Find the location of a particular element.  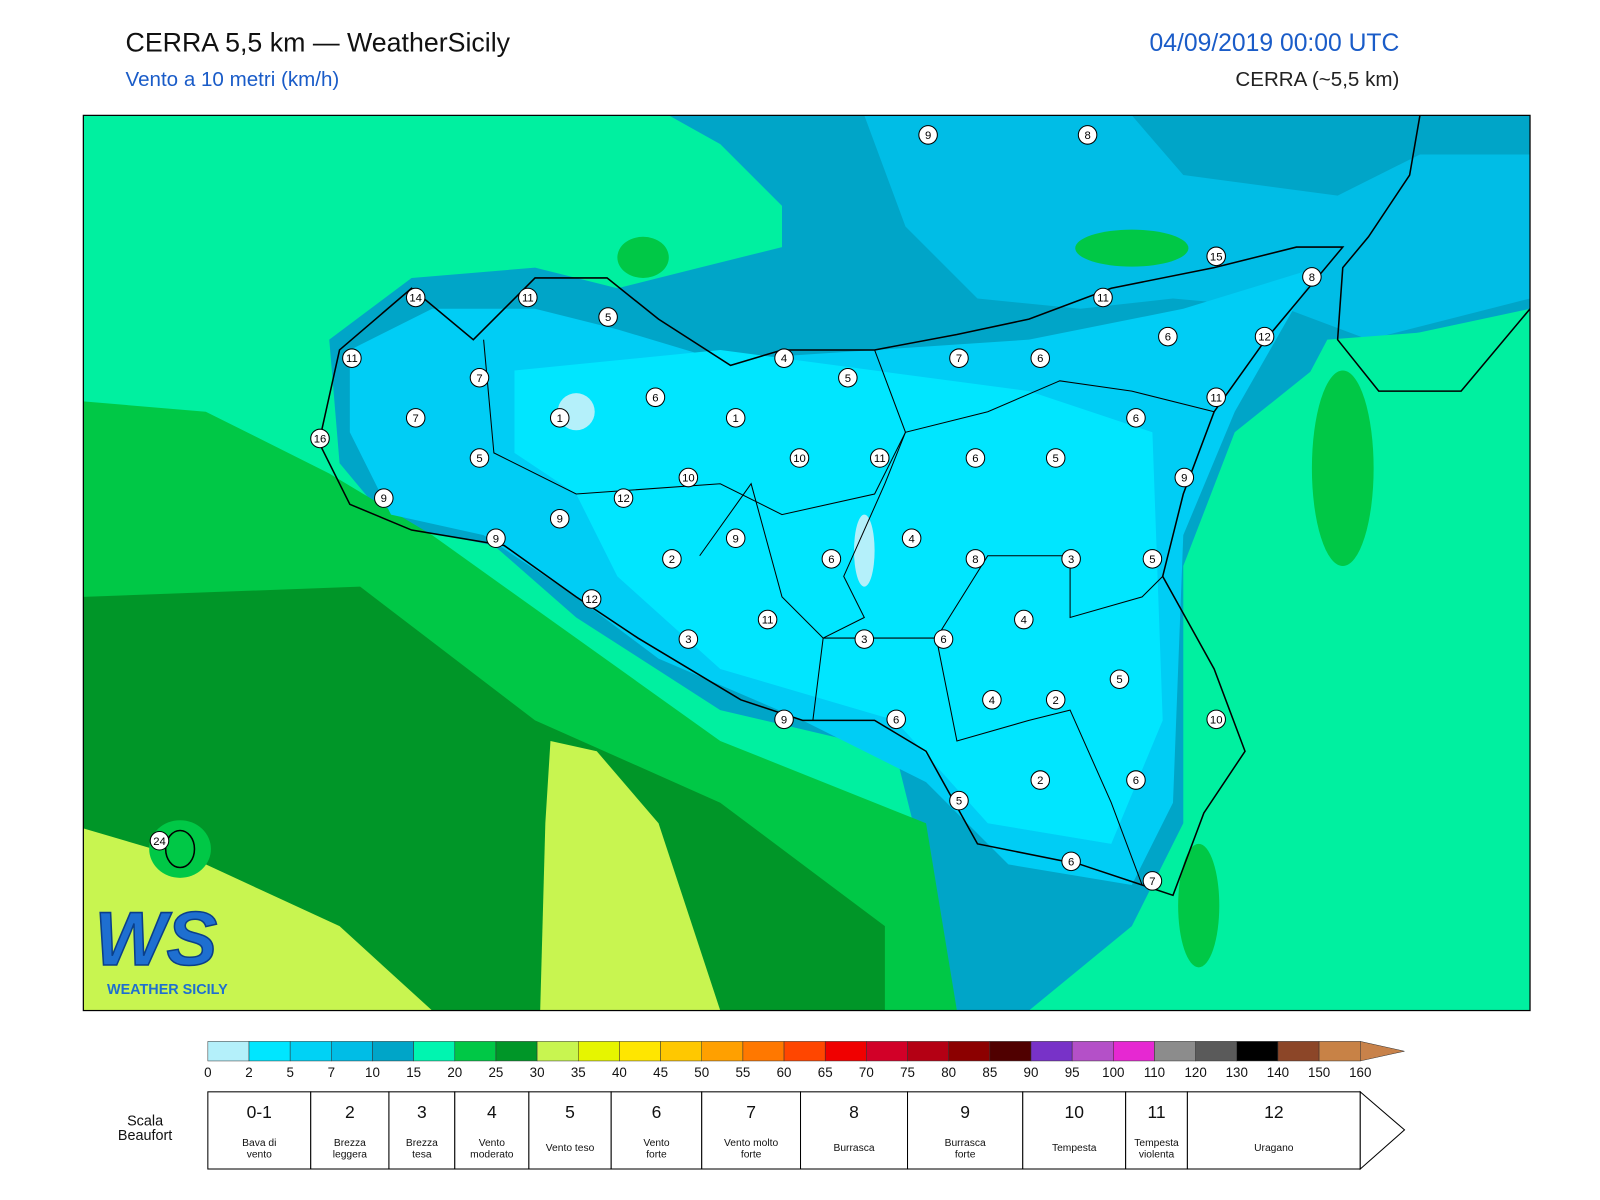

colorbar-tick-label: 120 is located at coordinates (1195, 1072).